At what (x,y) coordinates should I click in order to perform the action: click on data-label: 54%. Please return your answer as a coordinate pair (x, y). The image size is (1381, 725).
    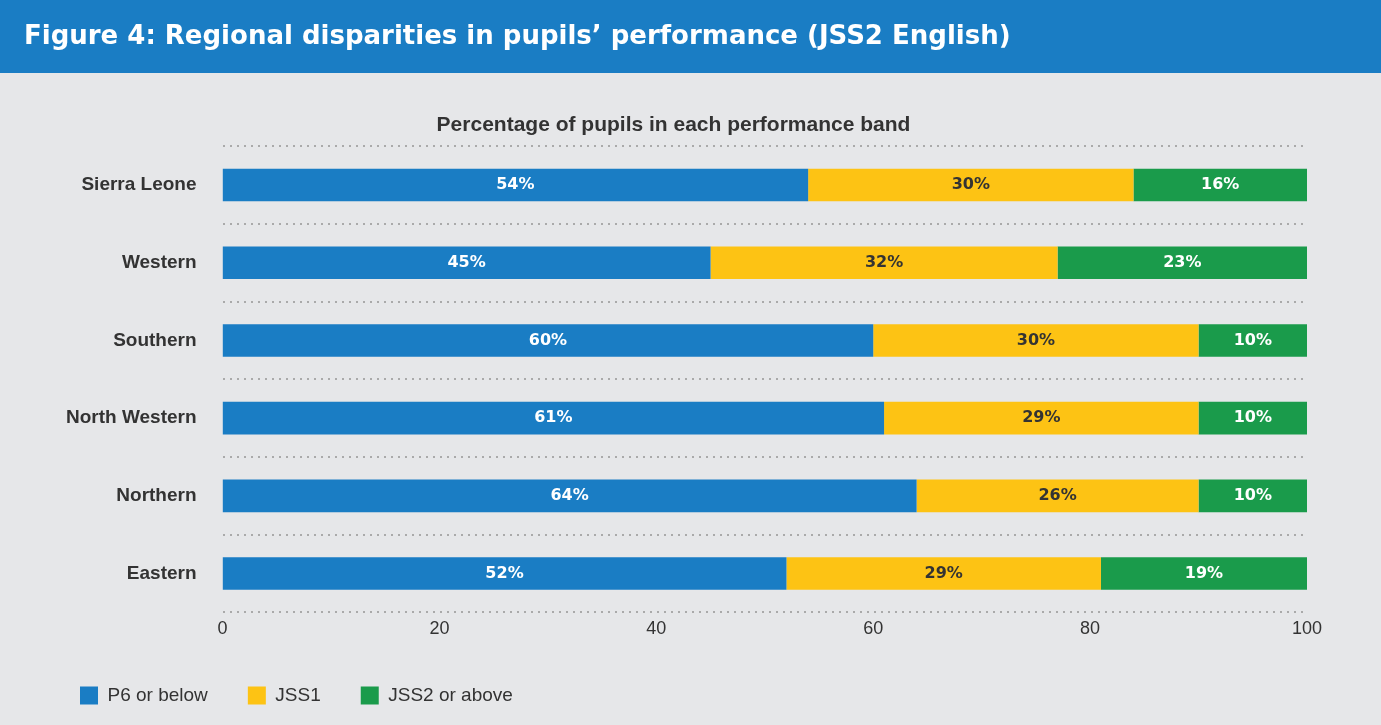
    Looking at the image, I should click on (515, 184).